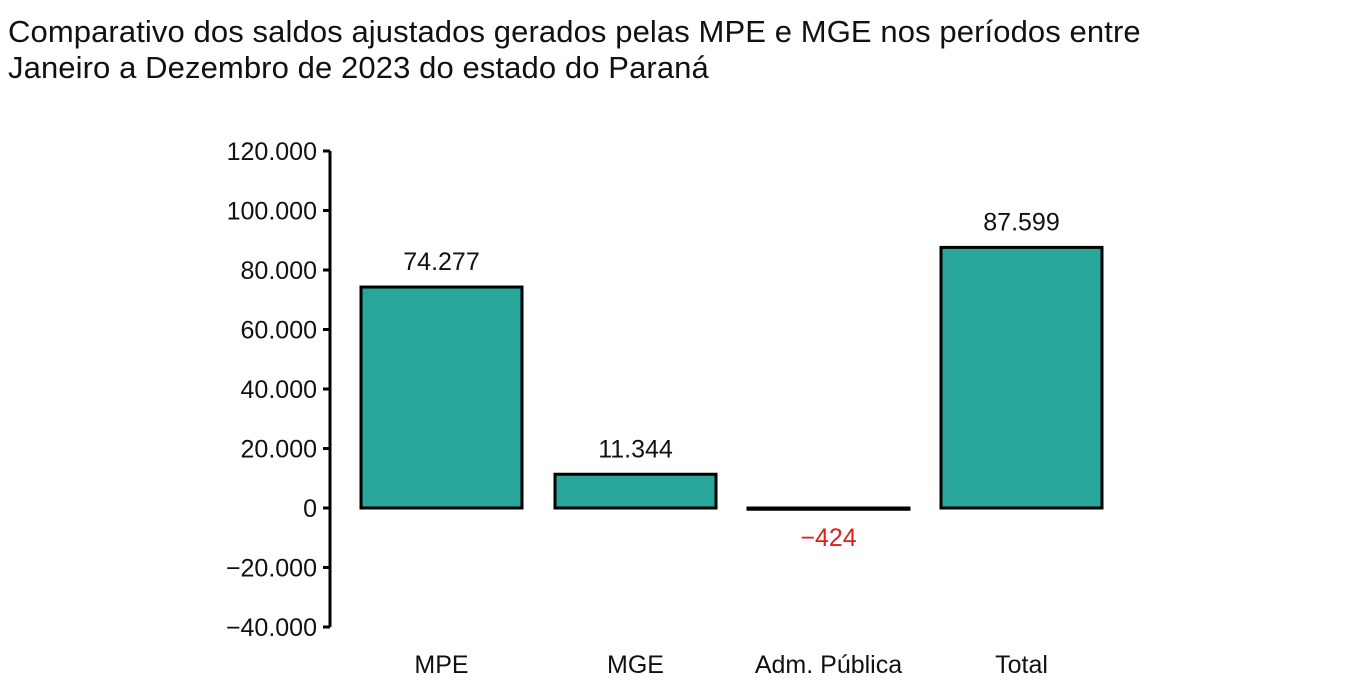 The width and height of the screenshot is (1362, 699). What do you see at coordinates (1021, 665) in the screenshot?
I see `x-tick-label: Total` at bounding box center [1021, 665].